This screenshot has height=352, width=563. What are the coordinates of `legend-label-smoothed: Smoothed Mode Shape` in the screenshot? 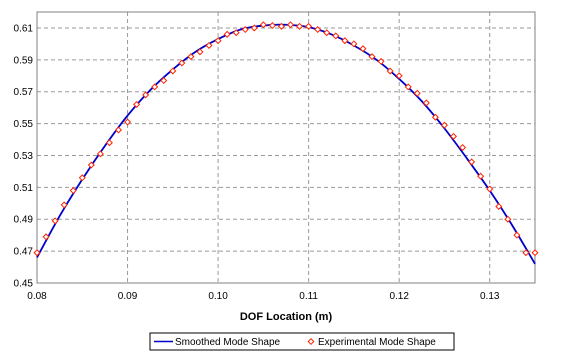 It's located at (228, 342).